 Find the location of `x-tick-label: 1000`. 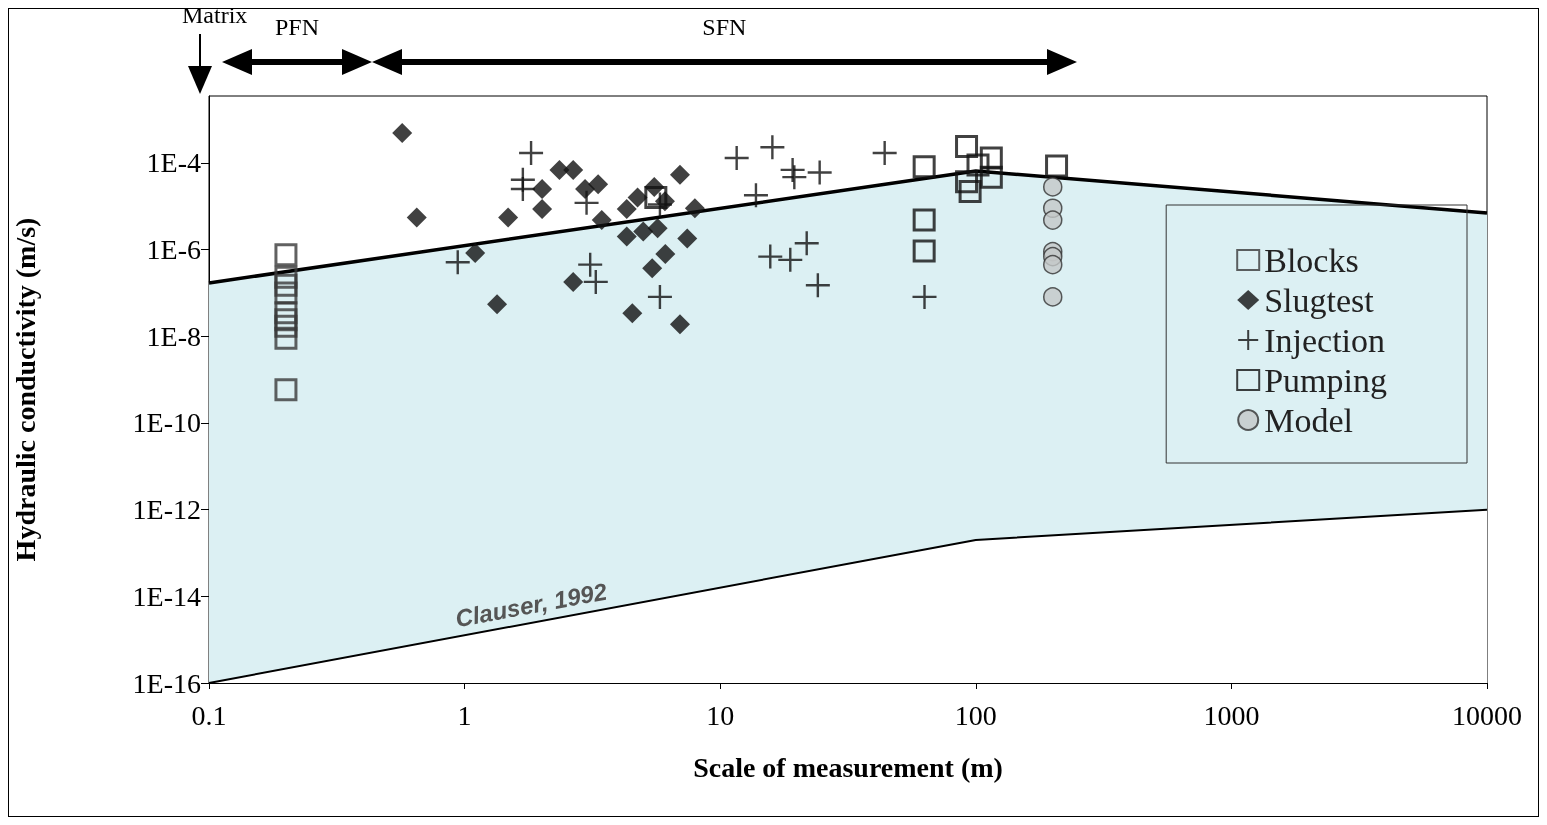

x-tick-label: 1000 is located at coordinates (1231, 715).